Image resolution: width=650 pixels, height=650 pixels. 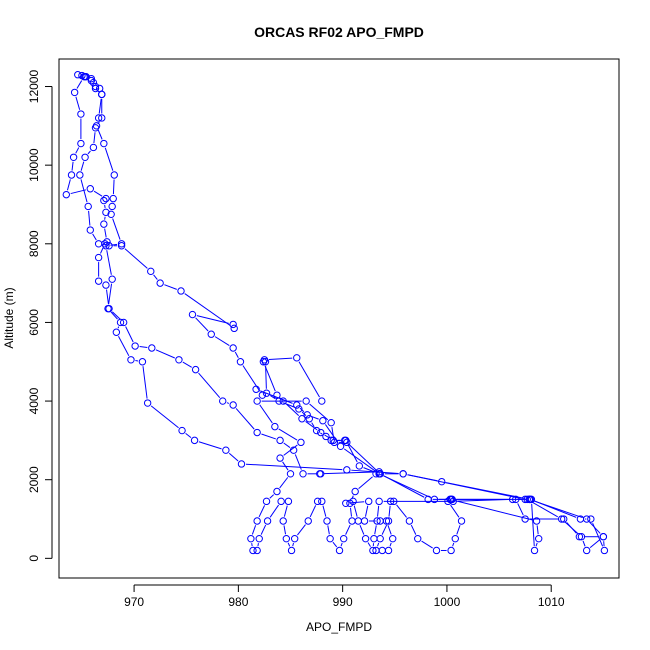 What do you see at coordinates (34, 558) in the screenshot?
I see `y-tick-label: 0` at bounding box center [34, 558].